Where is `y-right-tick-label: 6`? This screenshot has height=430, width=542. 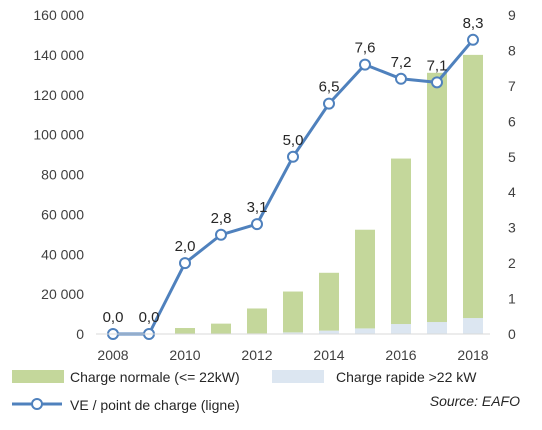 y-right-tick-label: 6 is located at coordinates (512, 121).